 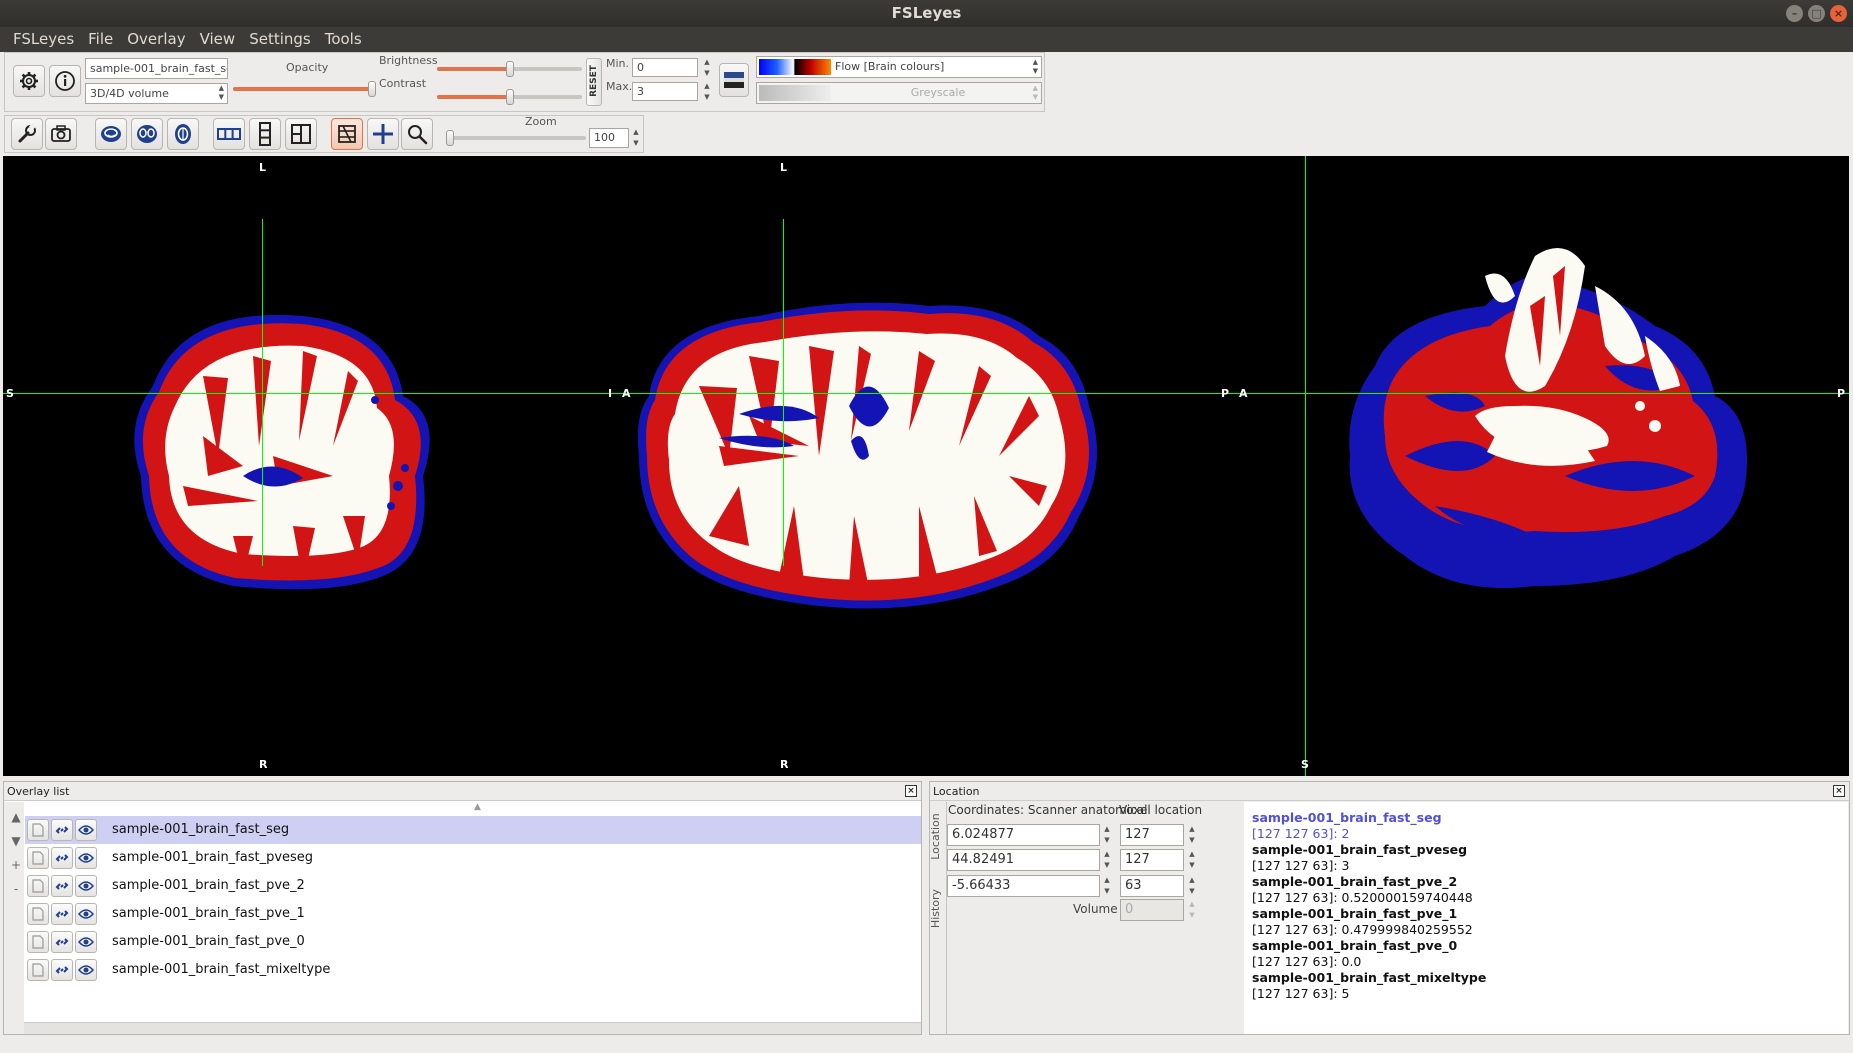 What do you see at coordinates (472, 1028) in the screenshot?
I see `overlay-list-scrollbar` at bounding box center [472, 1028].